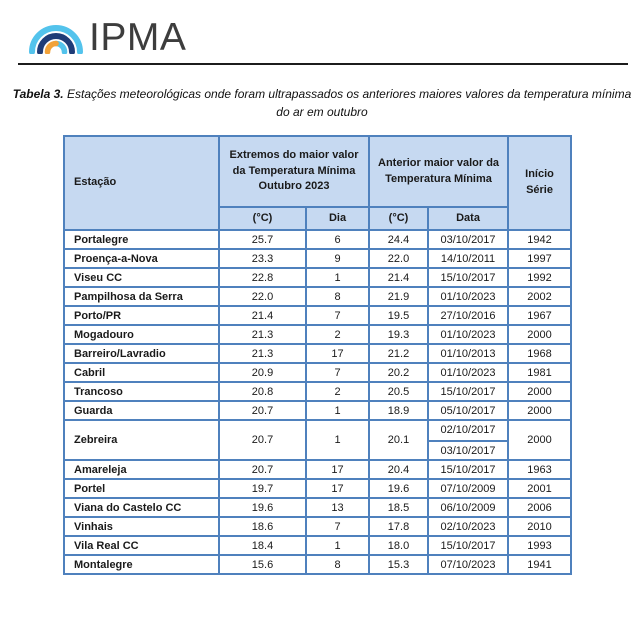  What do you see at coordinates (399, 564) in the screenshot?
I see `prev-temp-cell: 15.3` at bounding box center [399, 564].